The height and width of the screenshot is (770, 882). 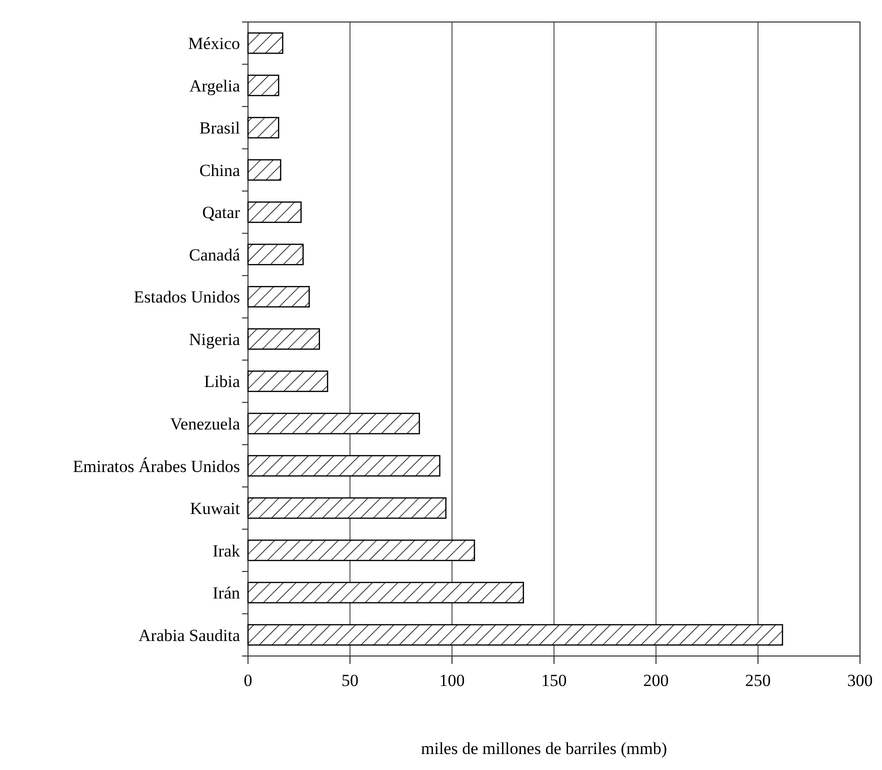 I want to click on y-tick-label: México, so click(x=214, y=44).